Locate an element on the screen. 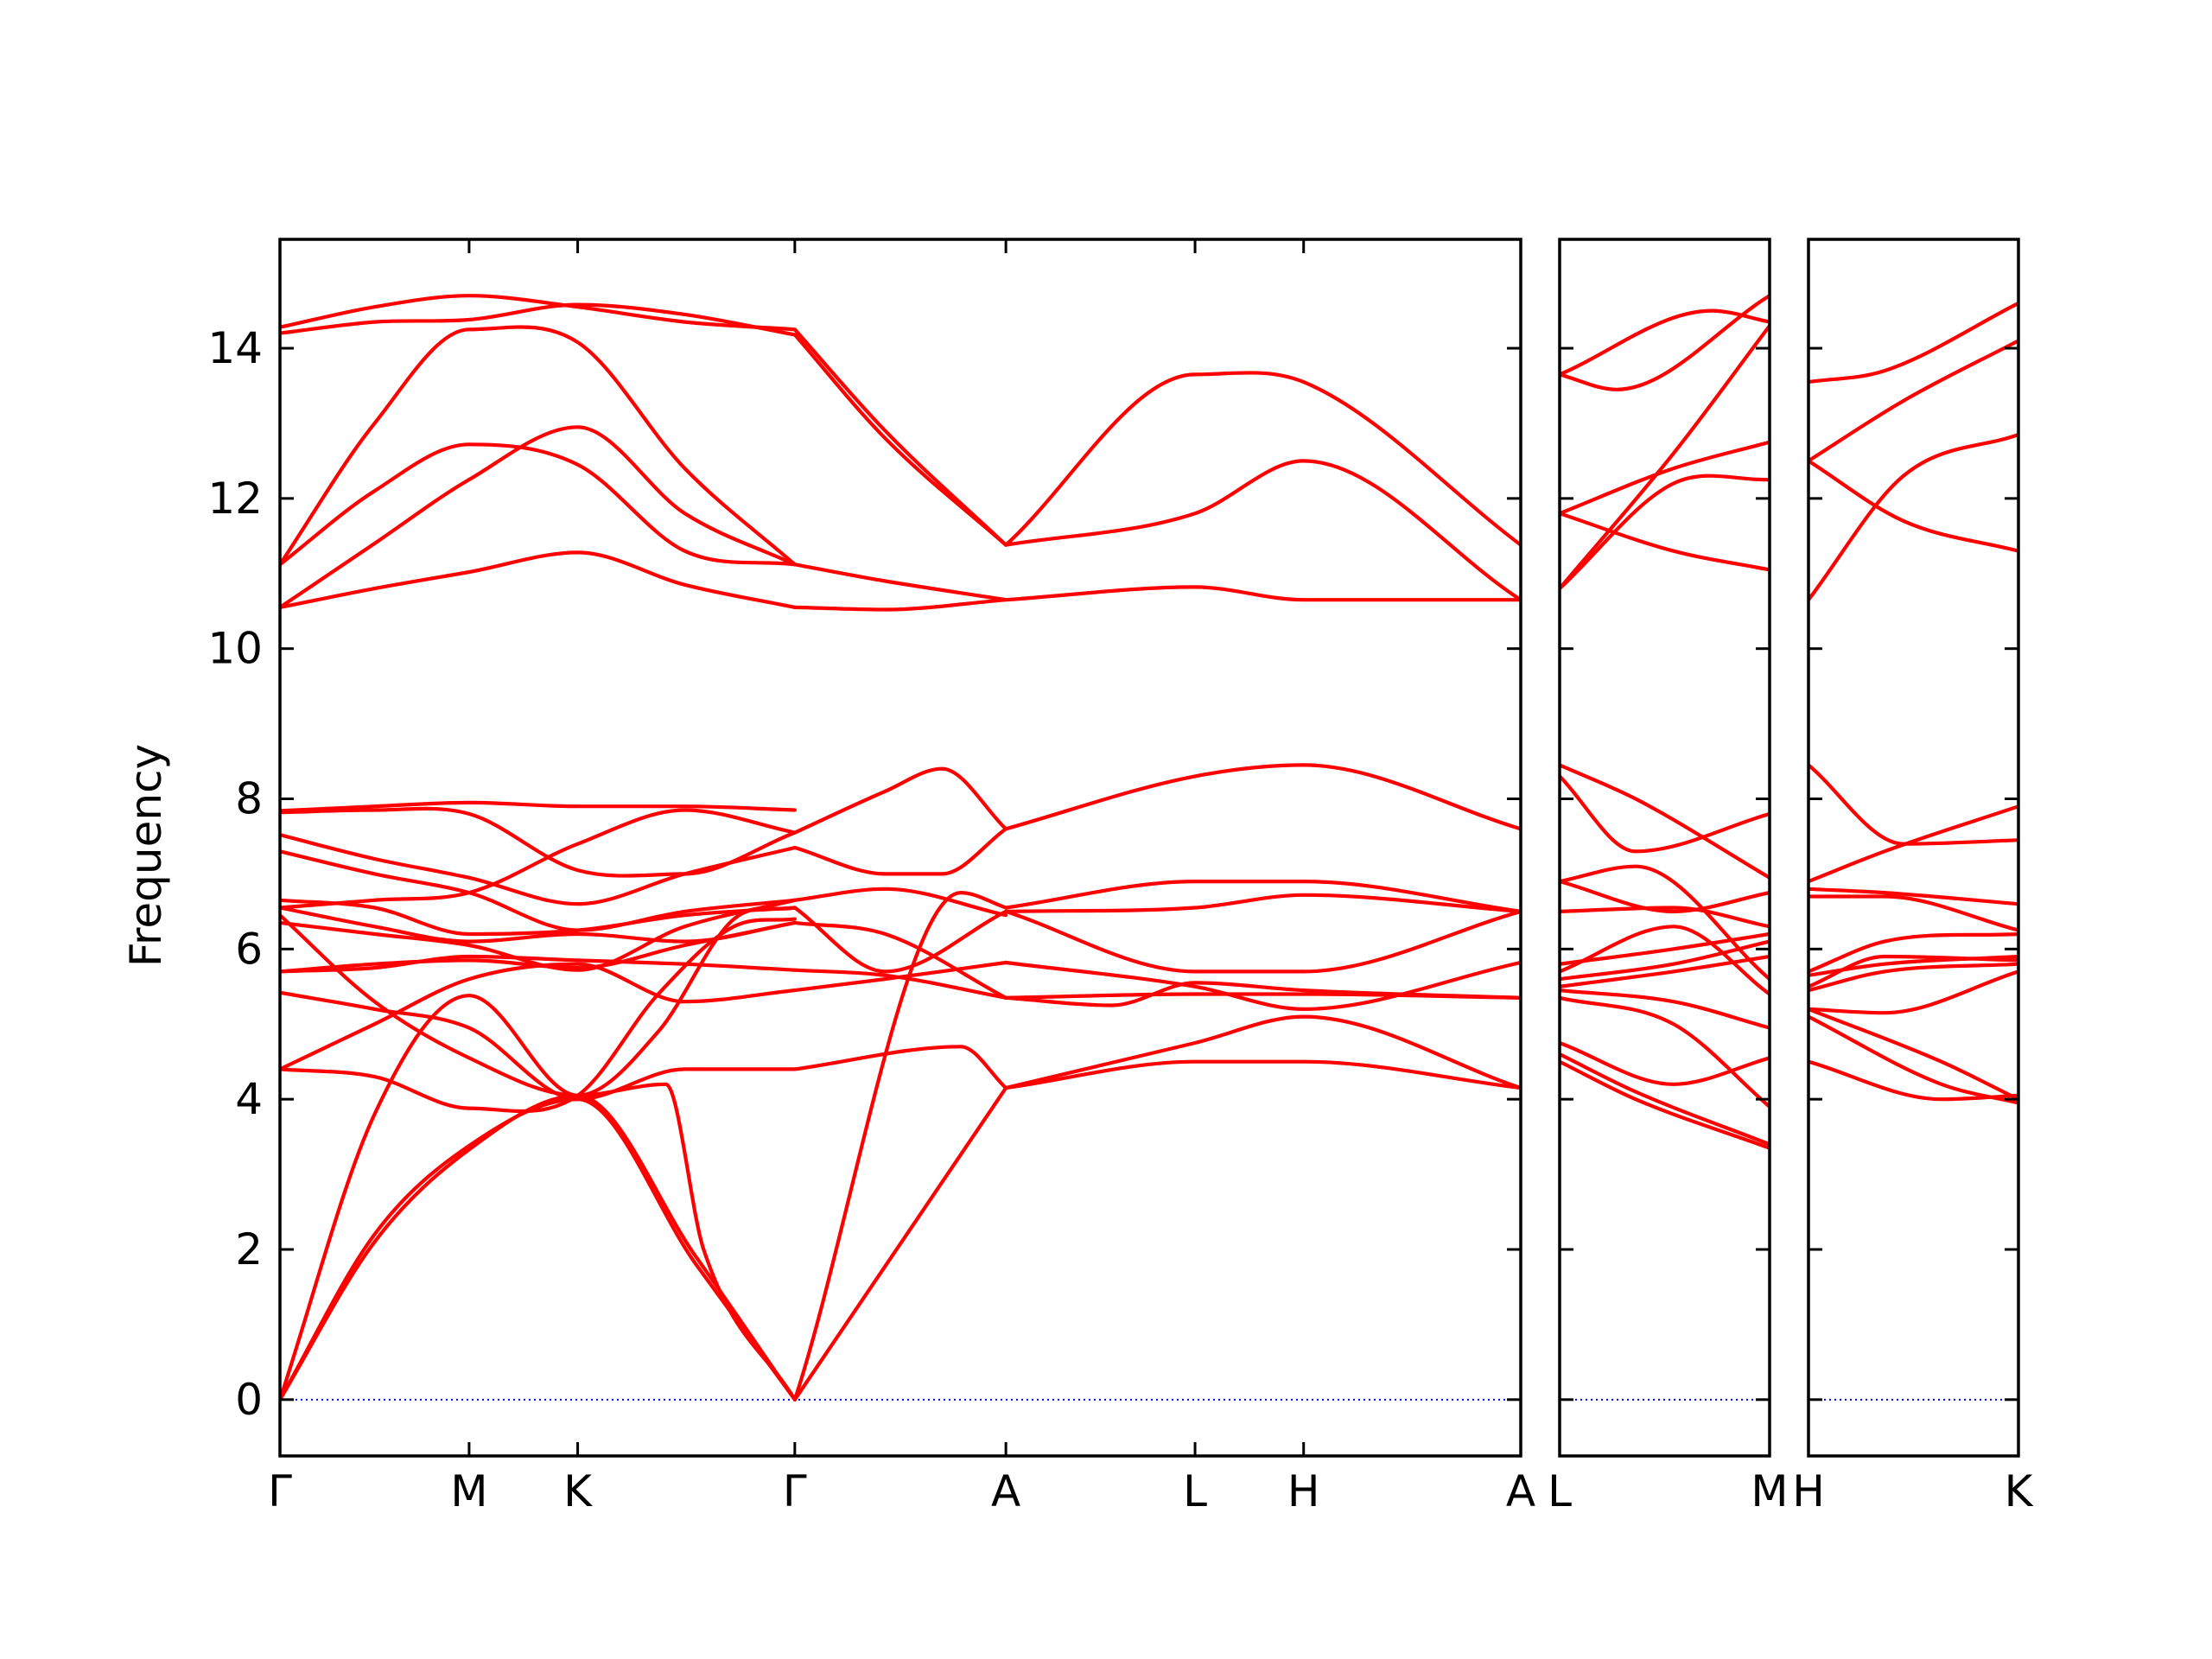 The width and height of the screenshot is (2212, 1659). y-tick-label: 10 is located at coordinates (235, 649).